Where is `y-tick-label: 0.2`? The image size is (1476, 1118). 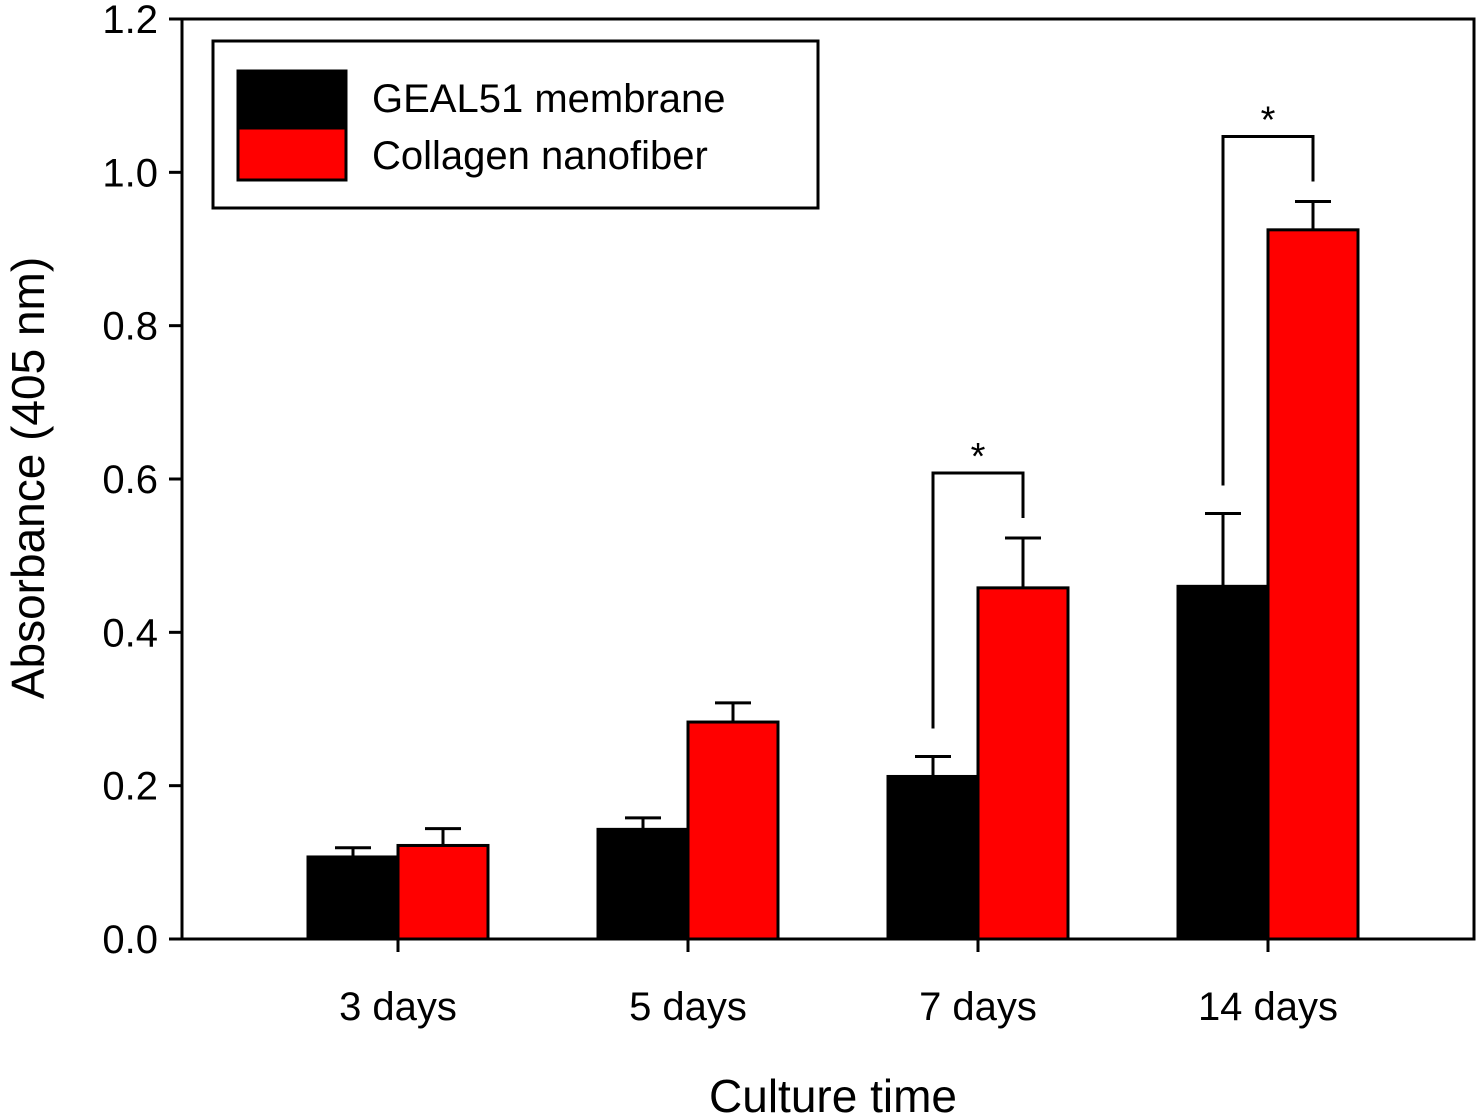
y-tick-label: 0.2 is located at coordinates (130, 787).